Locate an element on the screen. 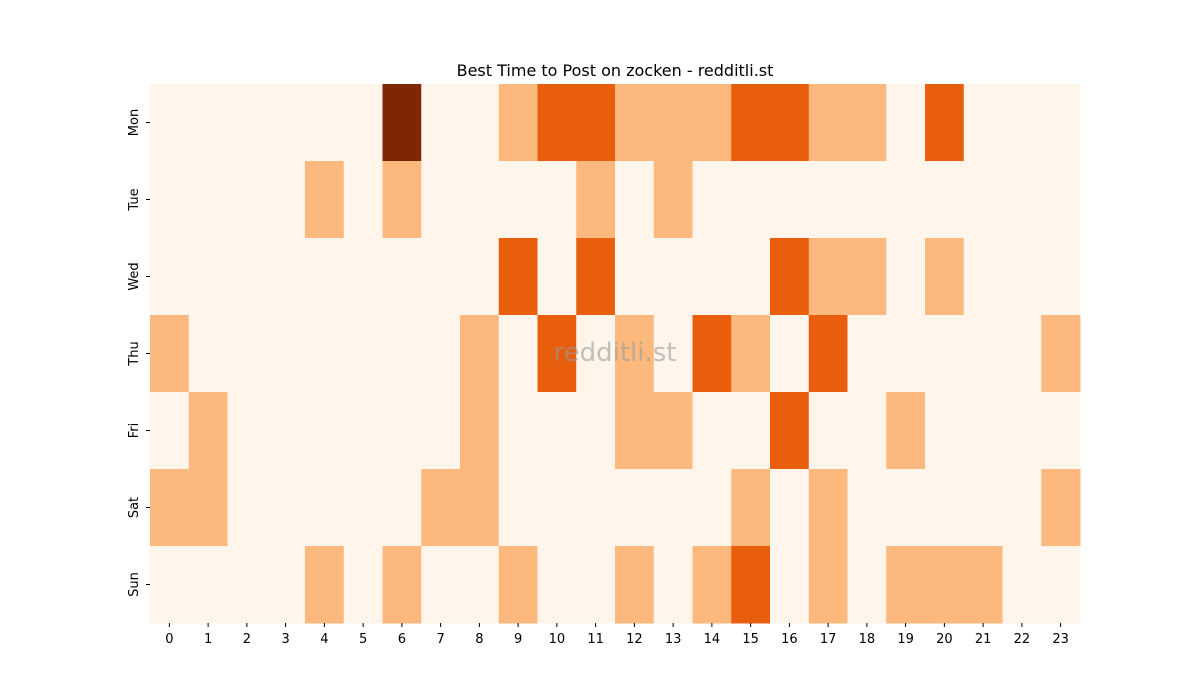 The image size is (1200, 700). y-tick-label: Tue is located at coordinates (134, 199).